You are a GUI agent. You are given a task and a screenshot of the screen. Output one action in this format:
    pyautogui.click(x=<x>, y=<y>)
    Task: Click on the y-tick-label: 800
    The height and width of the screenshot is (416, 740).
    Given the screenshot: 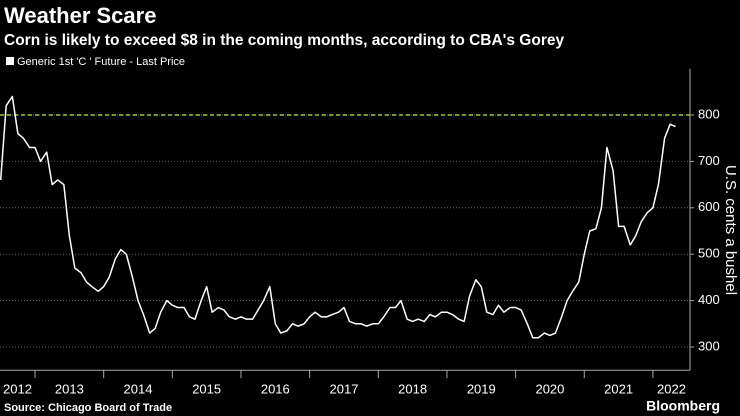 What is the action you would take?
    pyautogui.click(x=709, y=113)
    